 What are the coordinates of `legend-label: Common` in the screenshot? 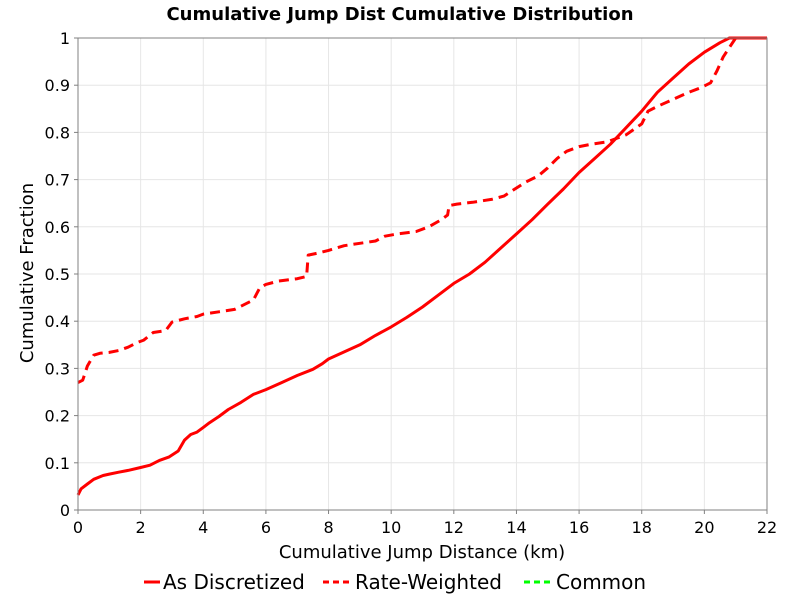 It's located at (601, 582).